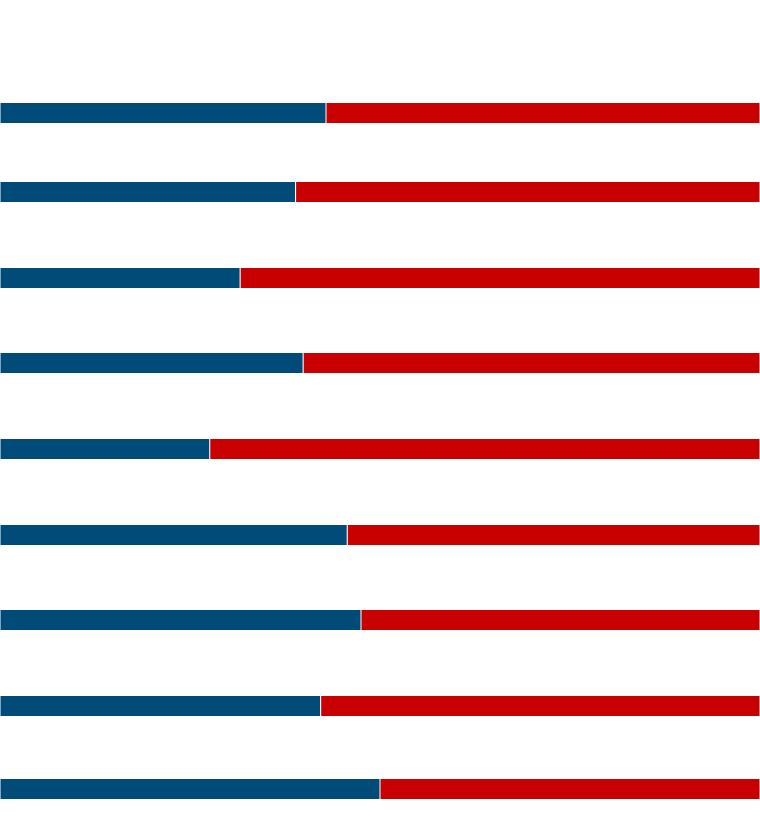 This screenshot has width=760, height=818. Describe the element at coordinates (163, 113) in the screenshot. I see `bar-segment-row1-series1` at that location.